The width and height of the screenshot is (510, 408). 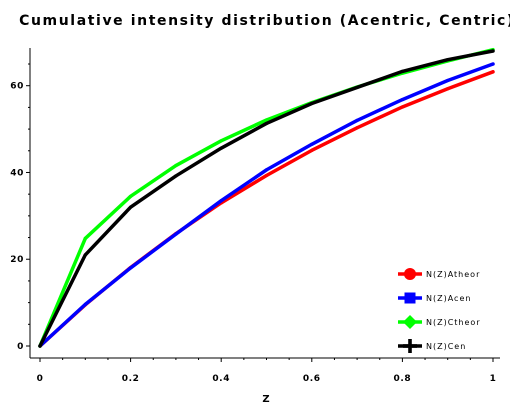 I want to click on x-tick-label: 1, so click(x=493, y=379).